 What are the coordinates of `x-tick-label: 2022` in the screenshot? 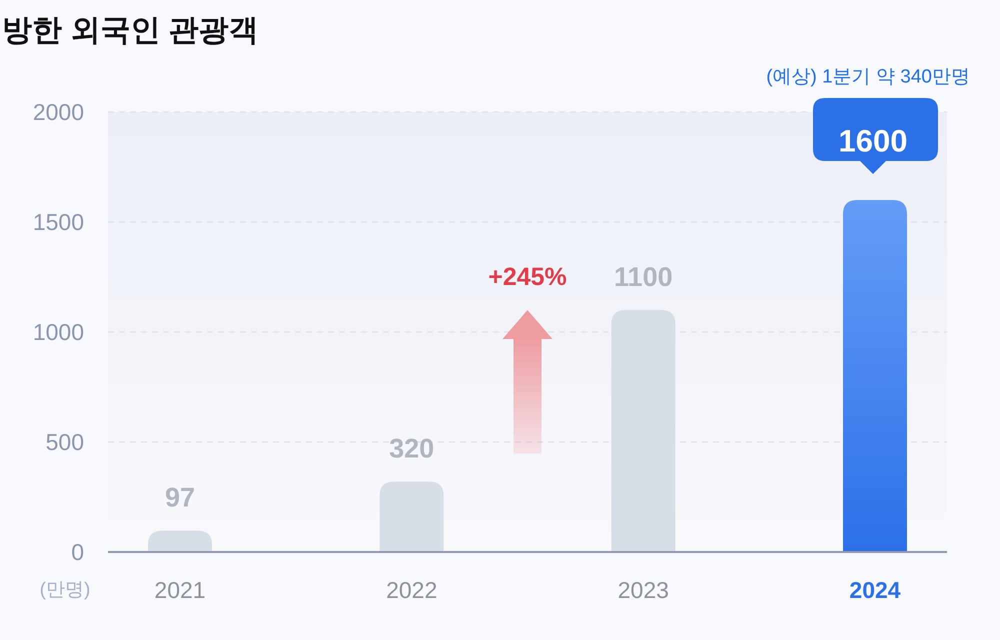 It's located at (412, 590).